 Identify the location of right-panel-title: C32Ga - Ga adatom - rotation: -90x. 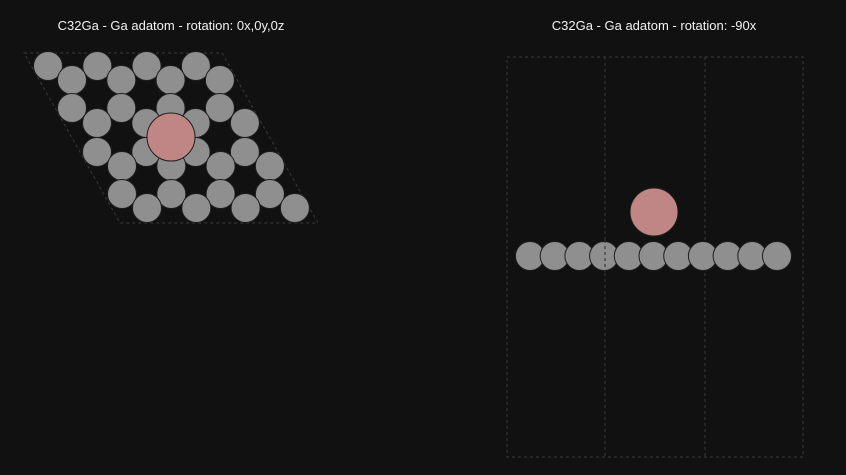
(654, 25).